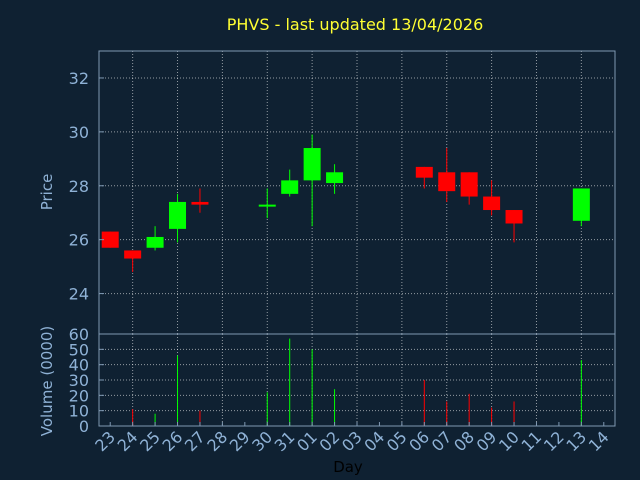  Describe the element at coordinates (79, 349) in the screenshot. I see `volume-y-tick-label: 50` at that location.